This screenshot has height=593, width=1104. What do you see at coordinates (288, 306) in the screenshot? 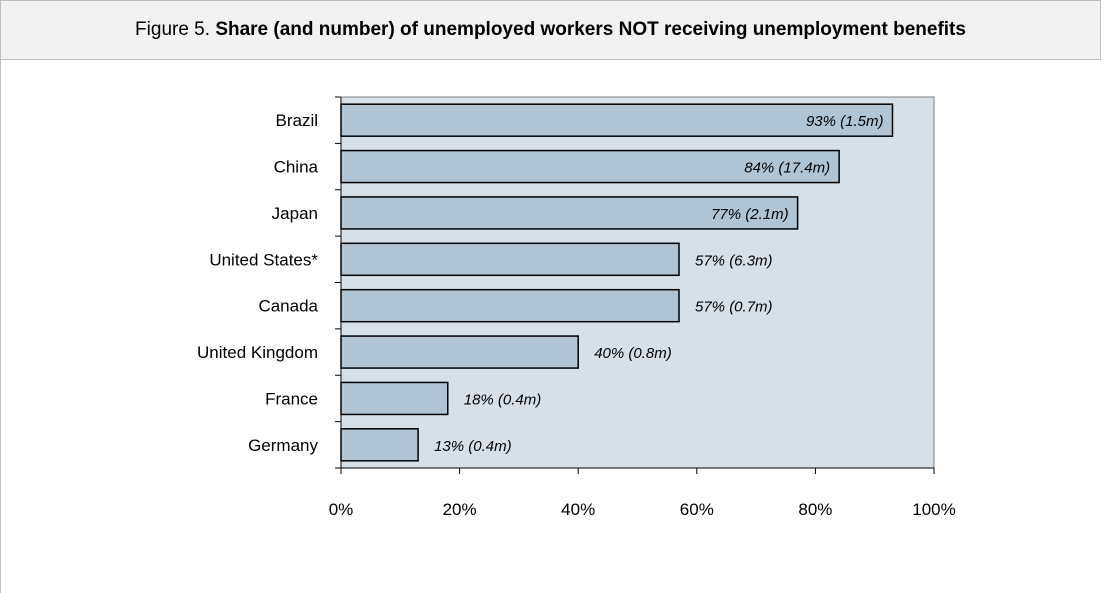
I see `category-label: Canada` at bounding box center [288, 306].